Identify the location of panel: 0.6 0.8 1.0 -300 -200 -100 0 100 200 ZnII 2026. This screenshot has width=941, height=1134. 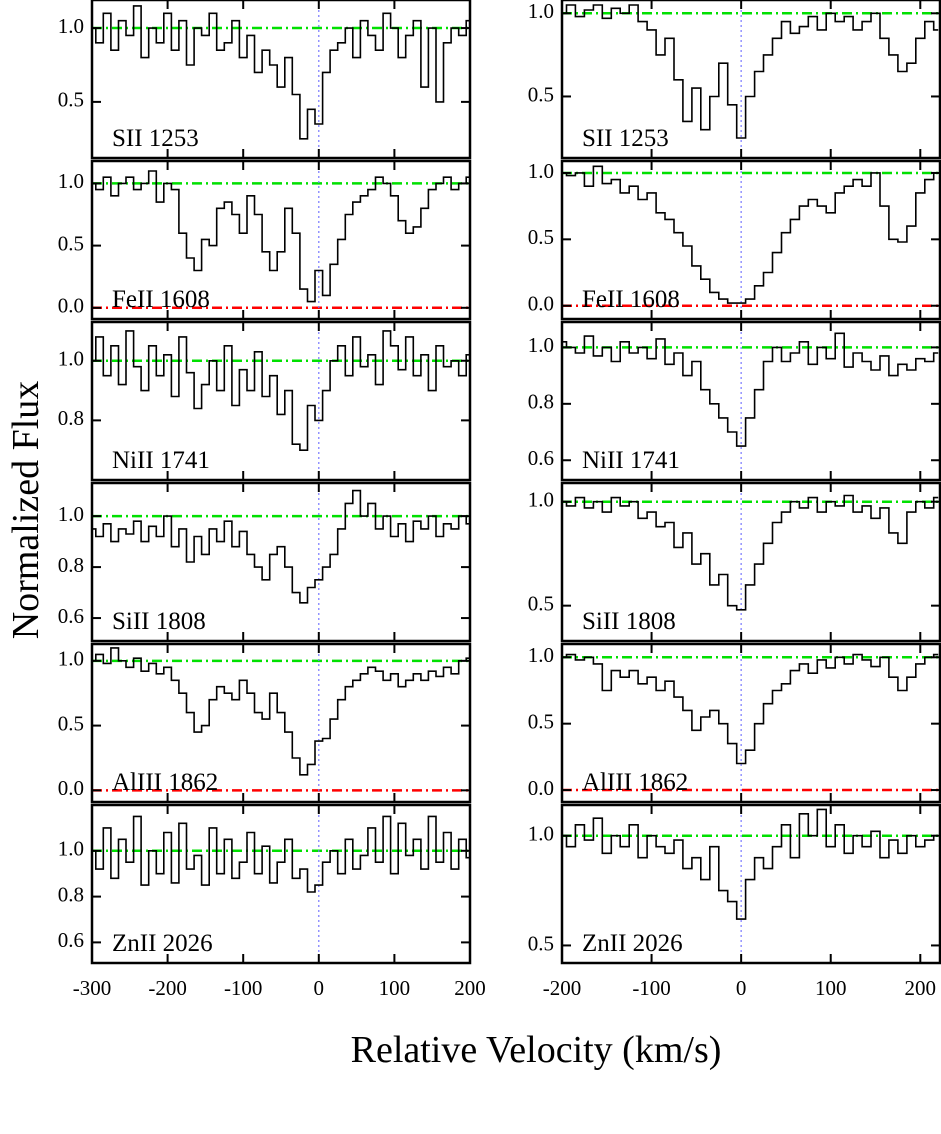
(272, 901).